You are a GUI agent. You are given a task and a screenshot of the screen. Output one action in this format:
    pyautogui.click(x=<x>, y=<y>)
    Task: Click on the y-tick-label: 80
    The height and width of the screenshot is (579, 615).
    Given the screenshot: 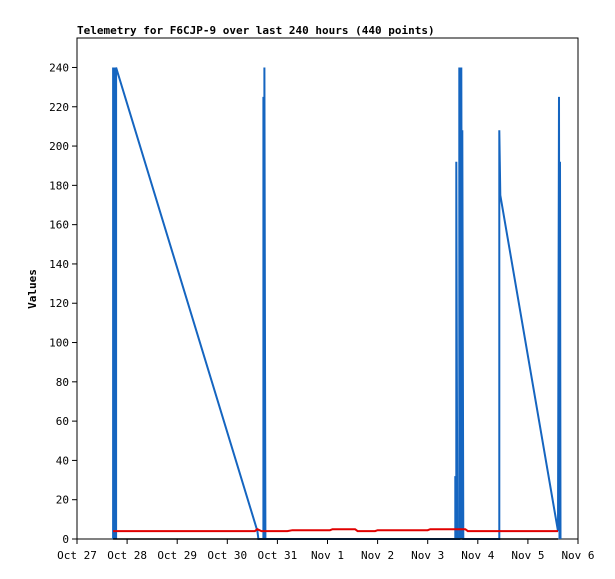 What is the action you would take?
    pyautogui.click(x=62, y=382)
    